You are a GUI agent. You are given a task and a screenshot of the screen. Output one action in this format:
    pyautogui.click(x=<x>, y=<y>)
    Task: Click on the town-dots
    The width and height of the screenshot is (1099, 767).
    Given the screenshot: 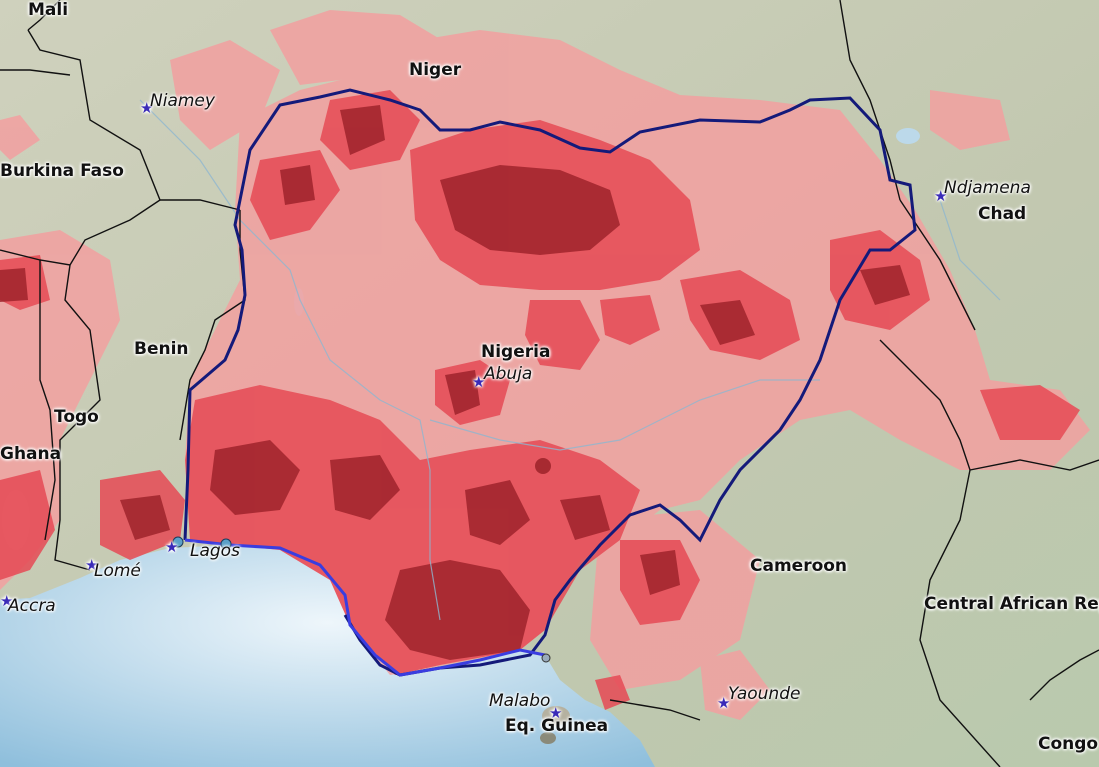 What is the action you would take?
    pyautogui.click(x=361, y=560)
    